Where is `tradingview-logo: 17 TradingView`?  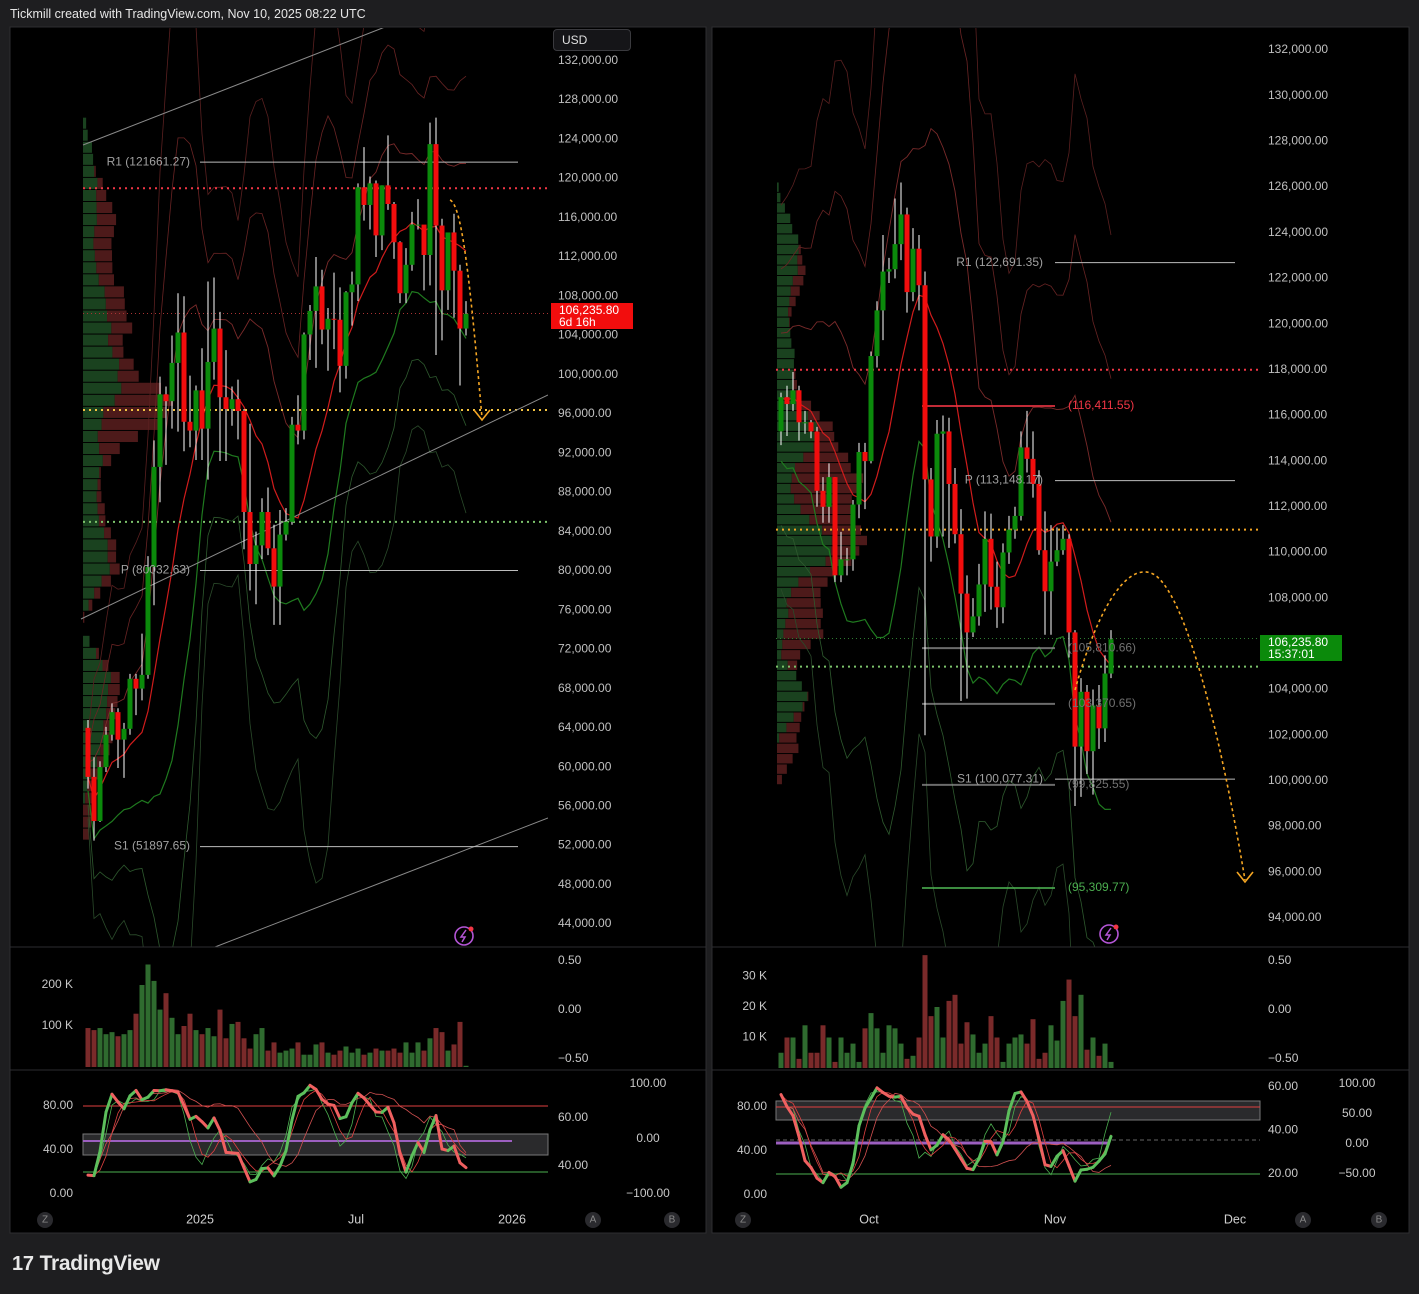 tradingview-logo: 17 TradingView is located at coordinates (86, 1264).